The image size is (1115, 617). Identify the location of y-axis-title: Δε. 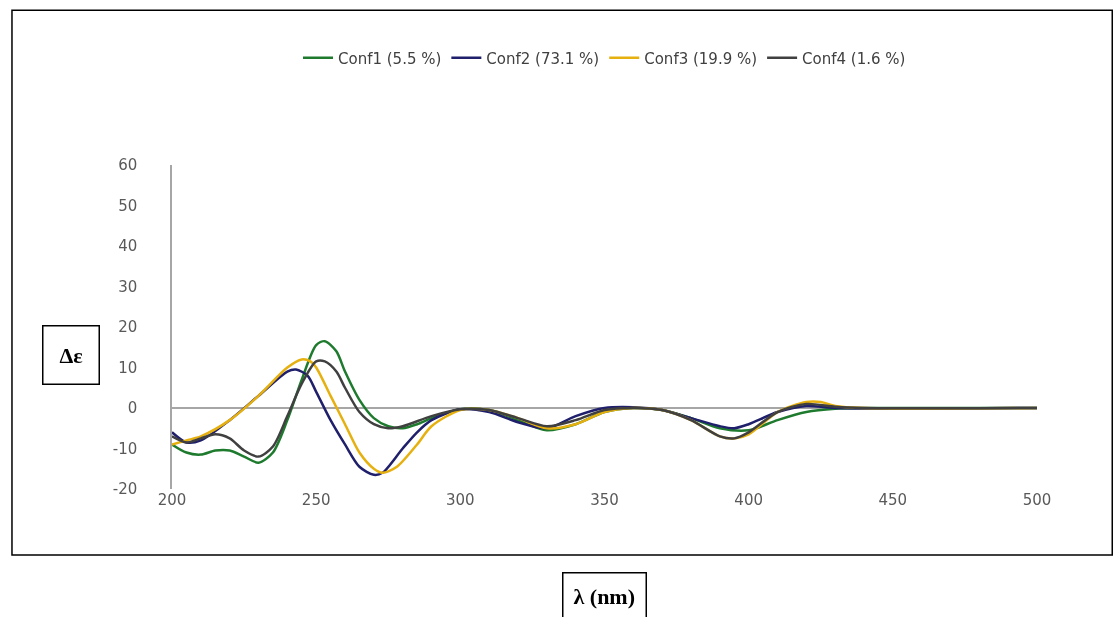
(71, 355).